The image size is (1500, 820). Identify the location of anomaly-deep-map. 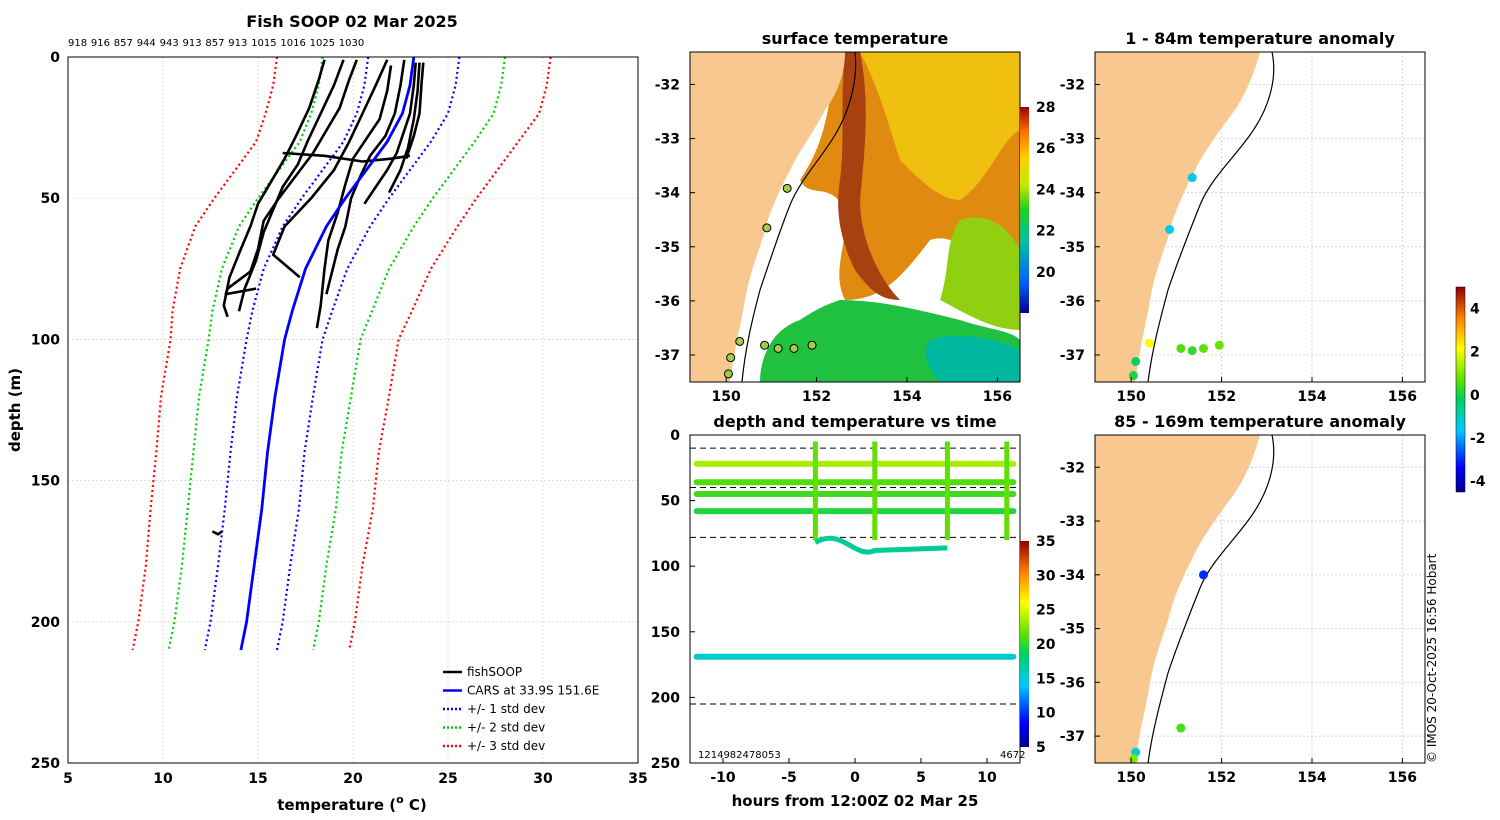
(1260, 599).